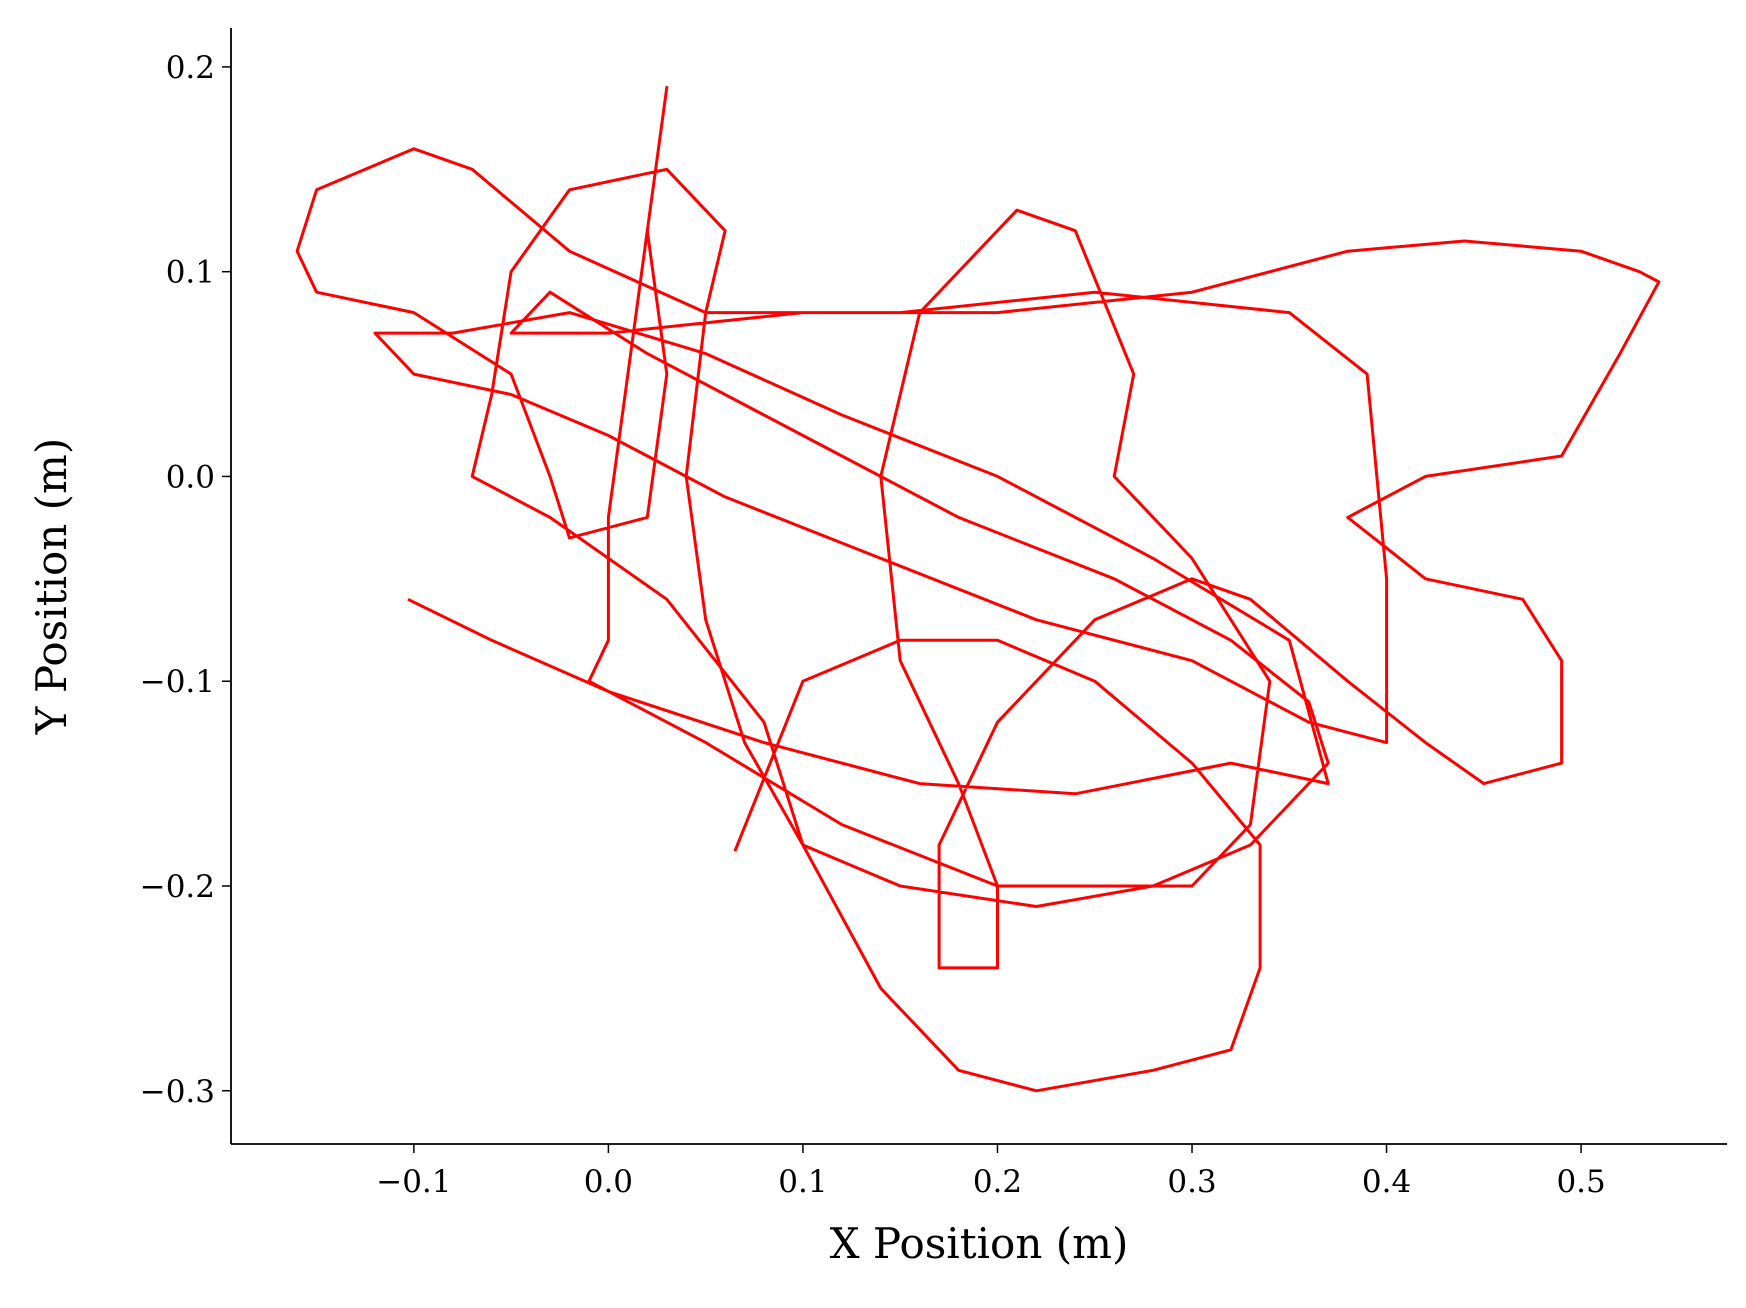  What do you see at coordinates (1386, 1182) in the screenshot?
I see `x-tick-label: 0.4` at bounding box center [1386, 1182].